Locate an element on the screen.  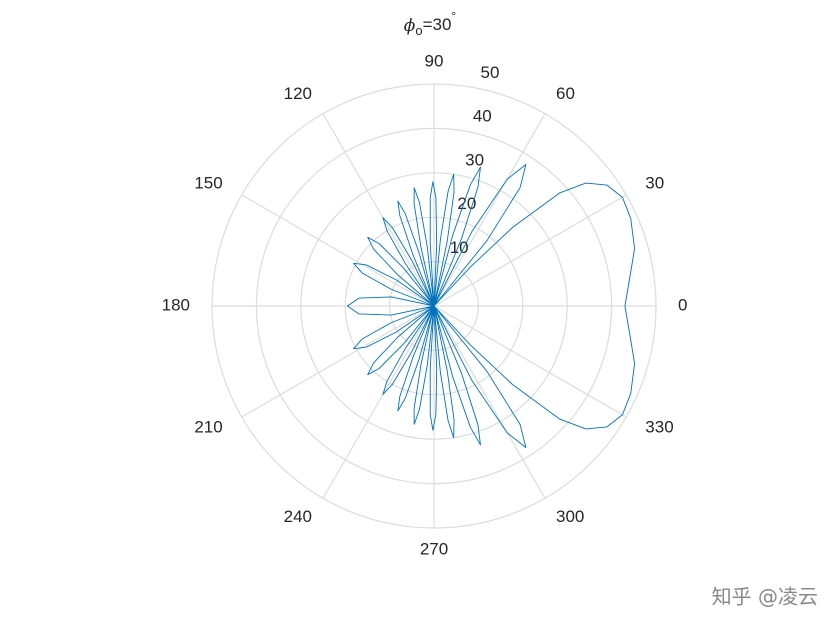
theta-tick-label: 210 is located at coordinates (208, 426).